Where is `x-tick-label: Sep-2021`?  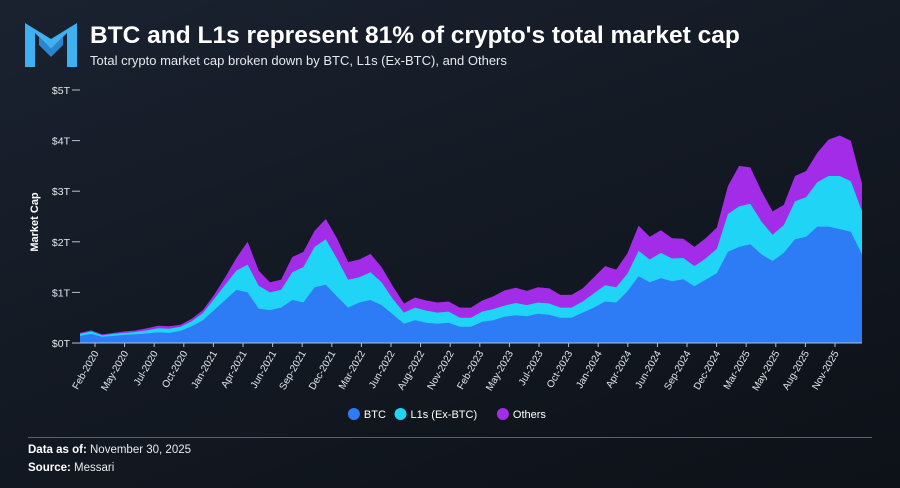 x-tick-label: Sep-2021 is located at coordinates (293, 370).